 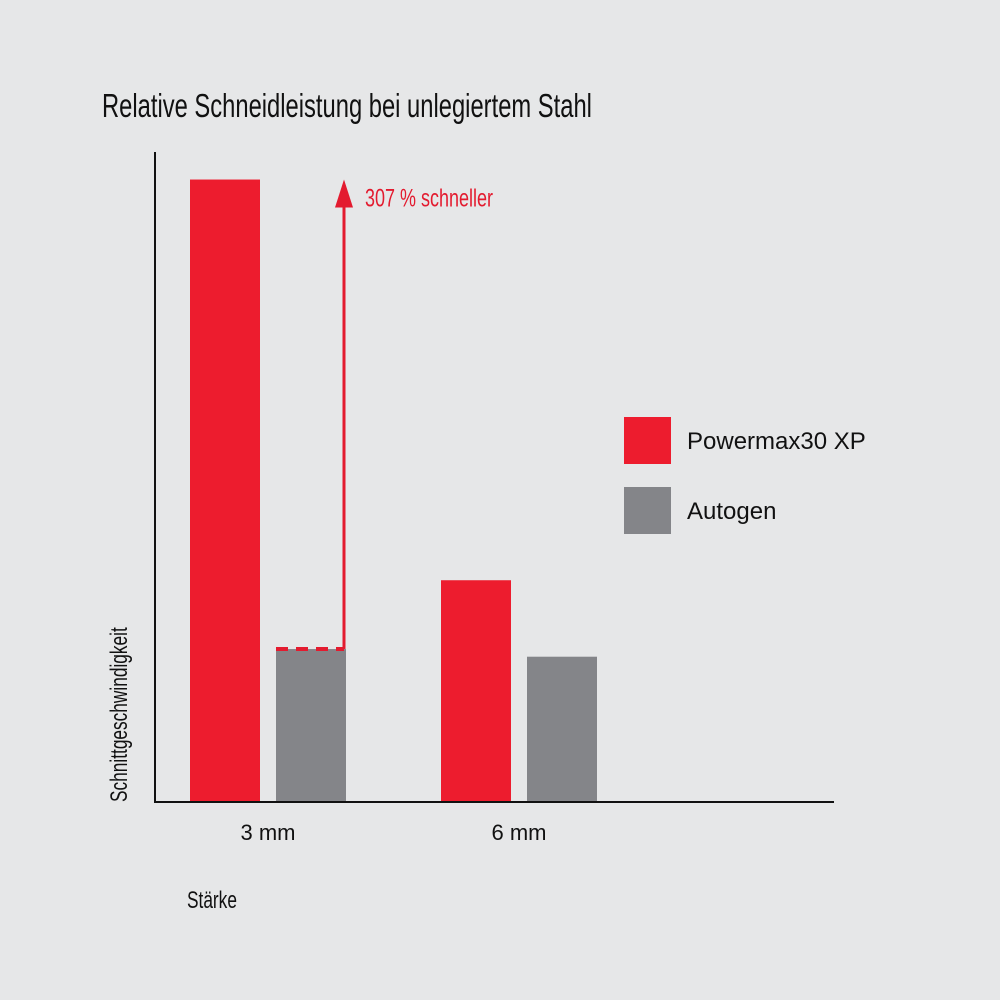 What do you see at coordinates (647, 510) in the screenshot?
I see `legend-swatch-autogen` at bounding box center [647, 510].